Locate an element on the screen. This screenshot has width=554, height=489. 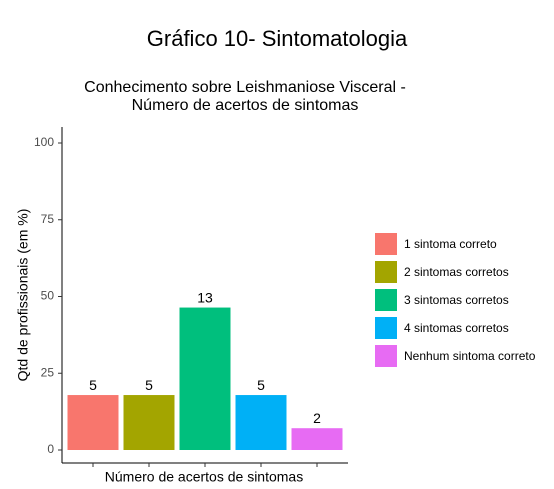
legend-label: 1 sintoma correto is located at coordinates (450, 244).